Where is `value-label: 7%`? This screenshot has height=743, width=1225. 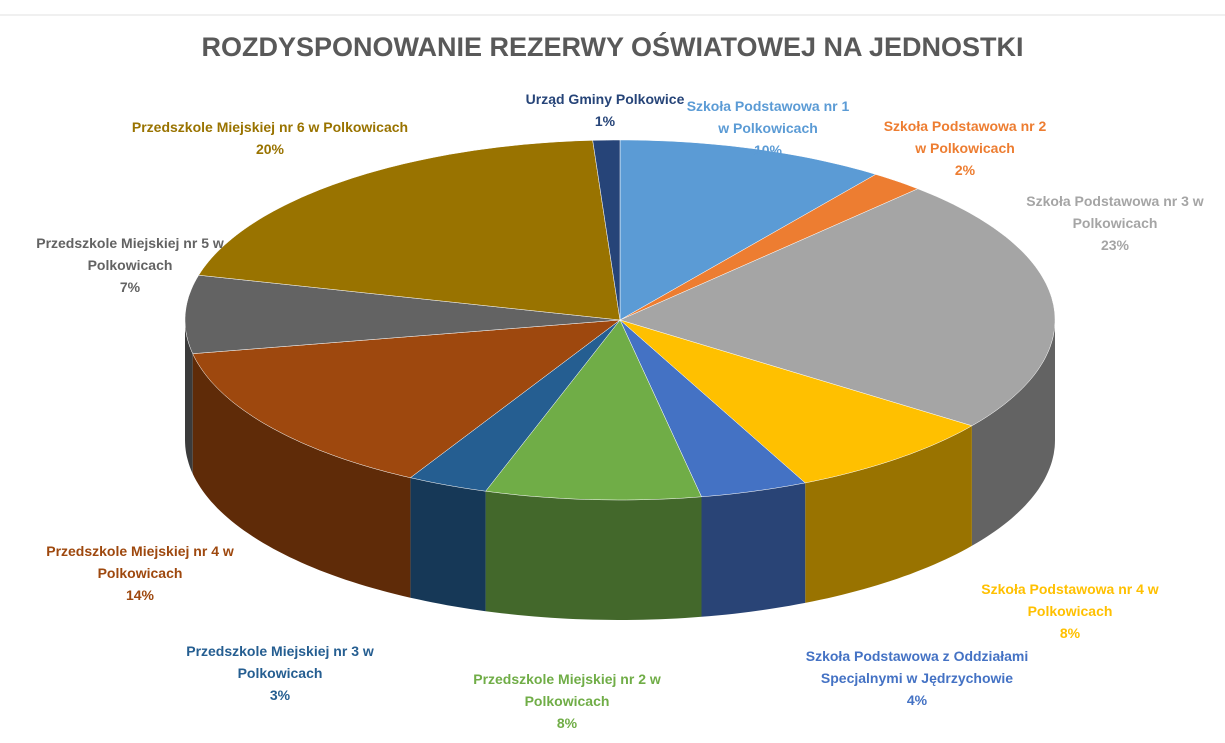 value-label: 7% is located at coordinates (130, 287).